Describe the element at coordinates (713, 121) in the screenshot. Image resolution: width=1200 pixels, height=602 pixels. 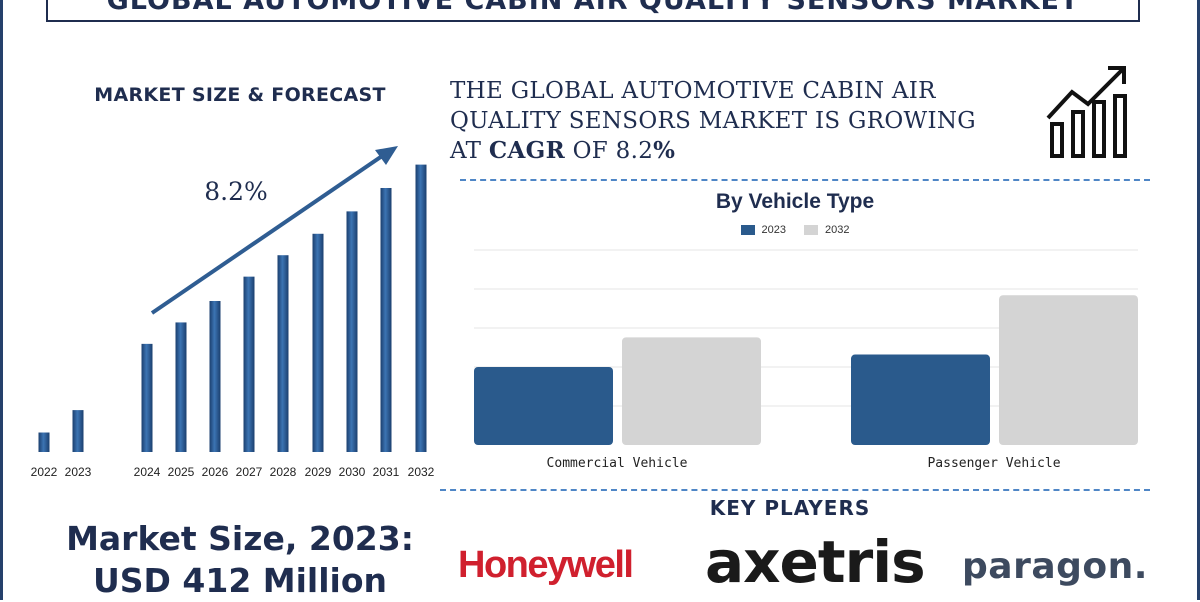
I see `headline-line-2: QUALITY SENSORS MARKET IS GROWING` at that location.